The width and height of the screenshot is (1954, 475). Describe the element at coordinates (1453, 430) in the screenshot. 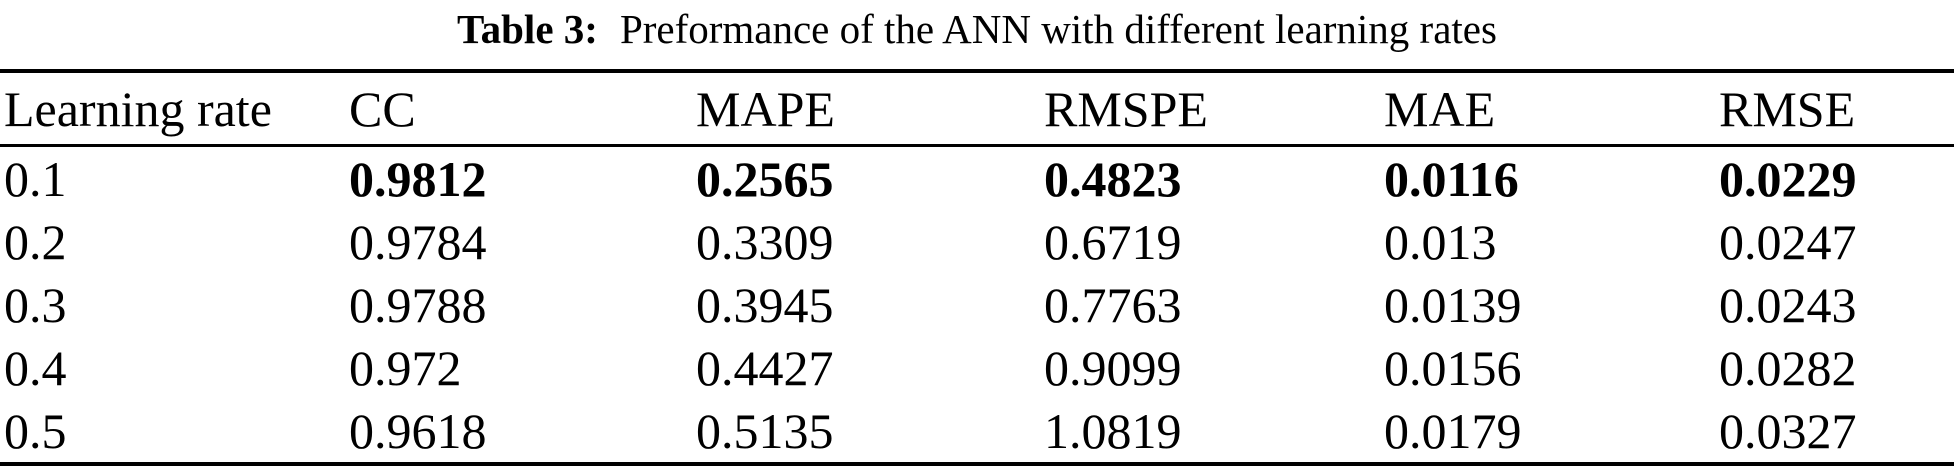

I see `cell-mae: 0.0179` at that location.